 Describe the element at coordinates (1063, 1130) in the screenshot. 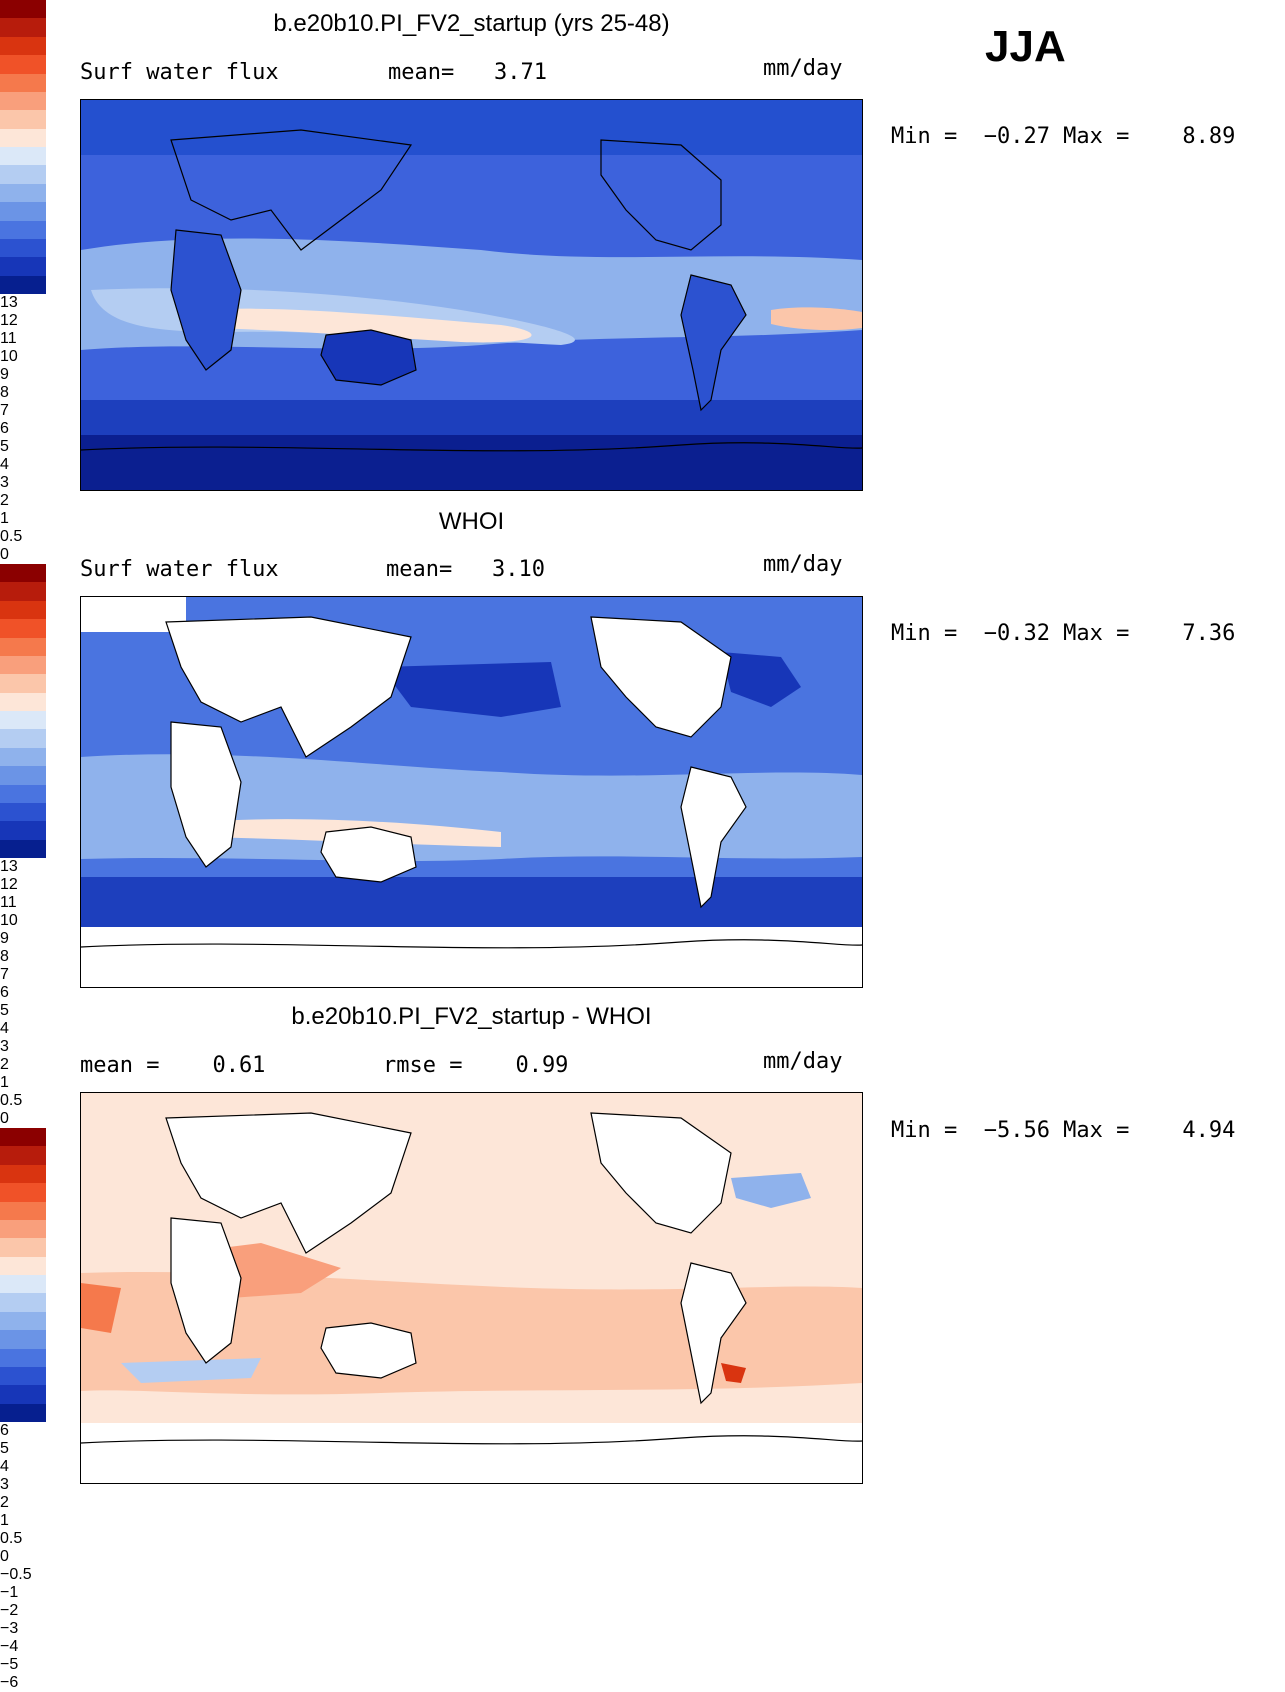

I see `minmax-diff: Min = −5.56 Max = 4.94` at that location.